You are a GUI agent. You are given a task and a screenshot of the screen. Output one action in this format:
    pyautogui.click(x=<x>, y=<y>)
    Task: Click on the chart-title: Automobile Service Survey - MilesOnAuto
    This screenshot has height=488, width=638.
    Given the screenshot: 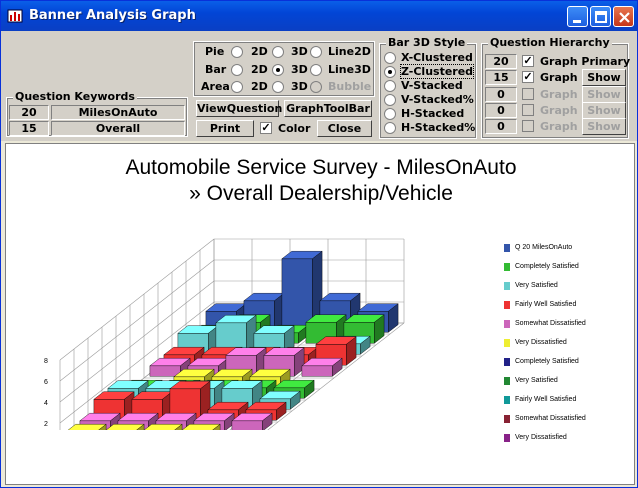 What is the action you would take?
    pyautogui.click(x=321, y=167)
    